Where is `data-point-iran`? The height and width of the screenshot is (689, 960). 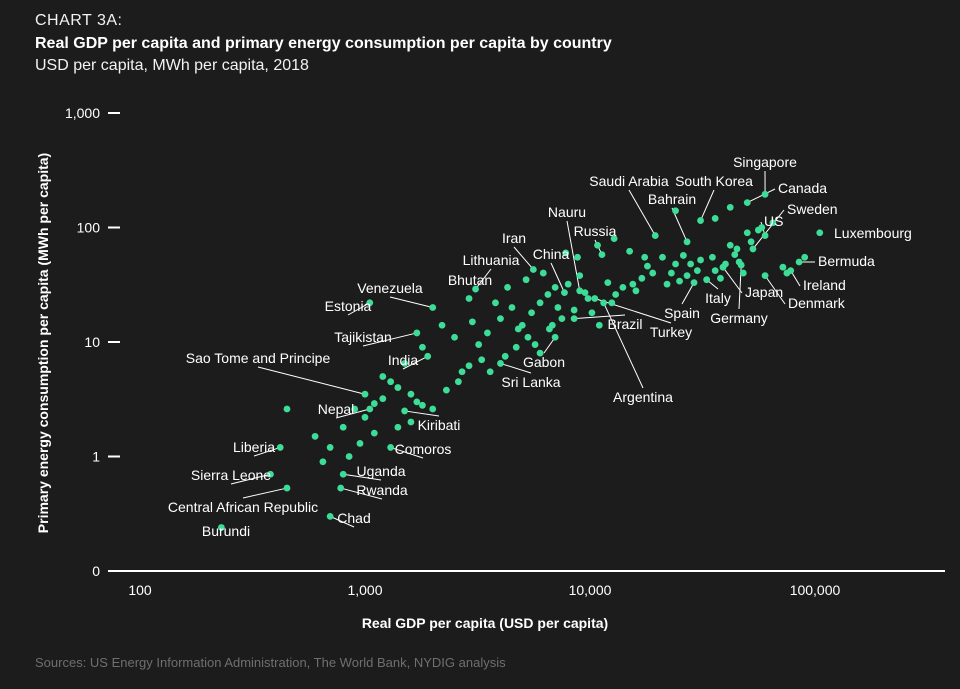 data-point-iran is located at coordinates (533, 269).